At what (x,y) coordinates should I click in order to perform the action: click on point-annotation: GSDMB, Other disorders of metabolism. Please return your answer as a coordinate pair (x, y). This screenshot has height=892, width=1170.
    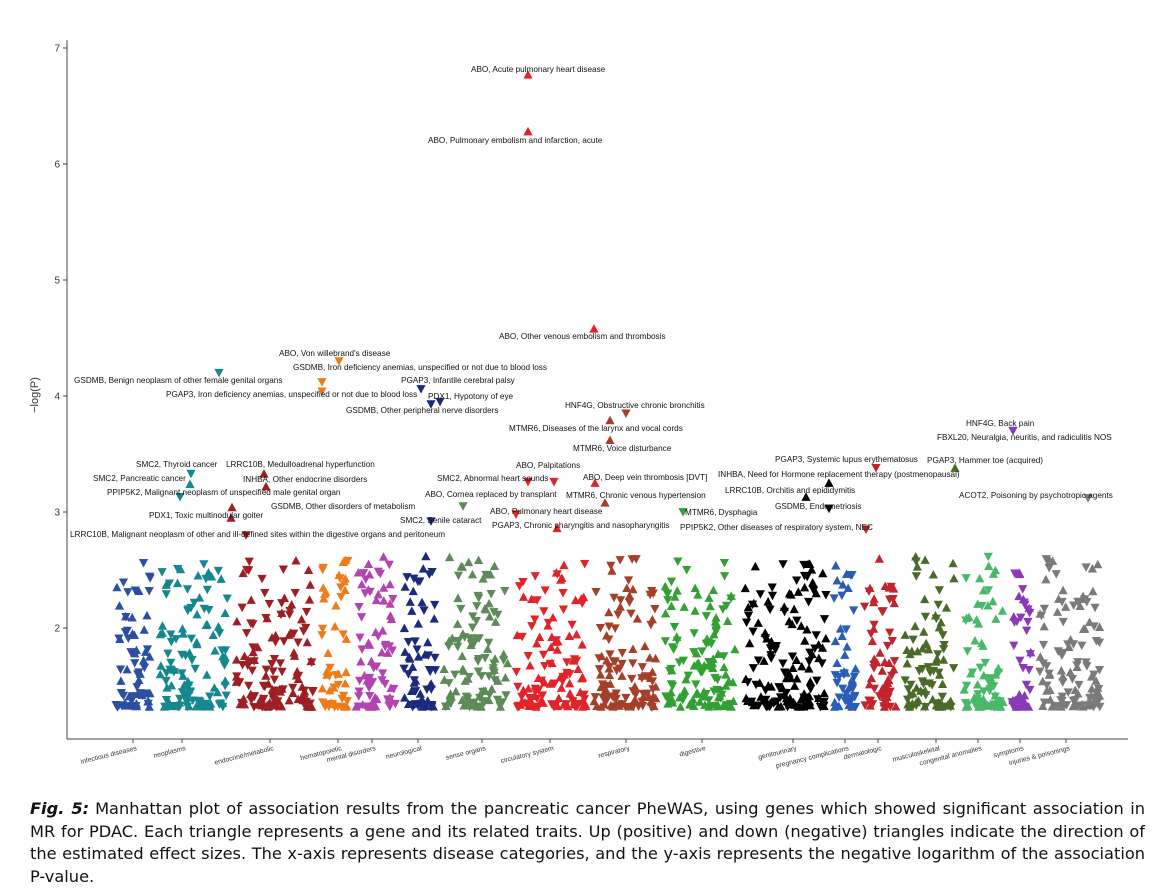
    Looking at the image, I should click on (343, 506).